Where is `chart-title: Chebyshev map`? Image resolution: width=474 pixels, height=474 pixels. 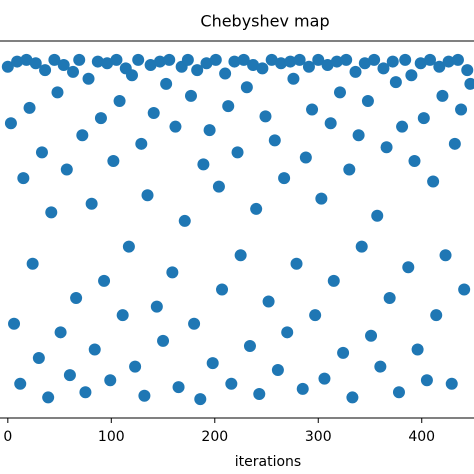
chart-title: Chebyshev map is located at coordinates (264, 21).